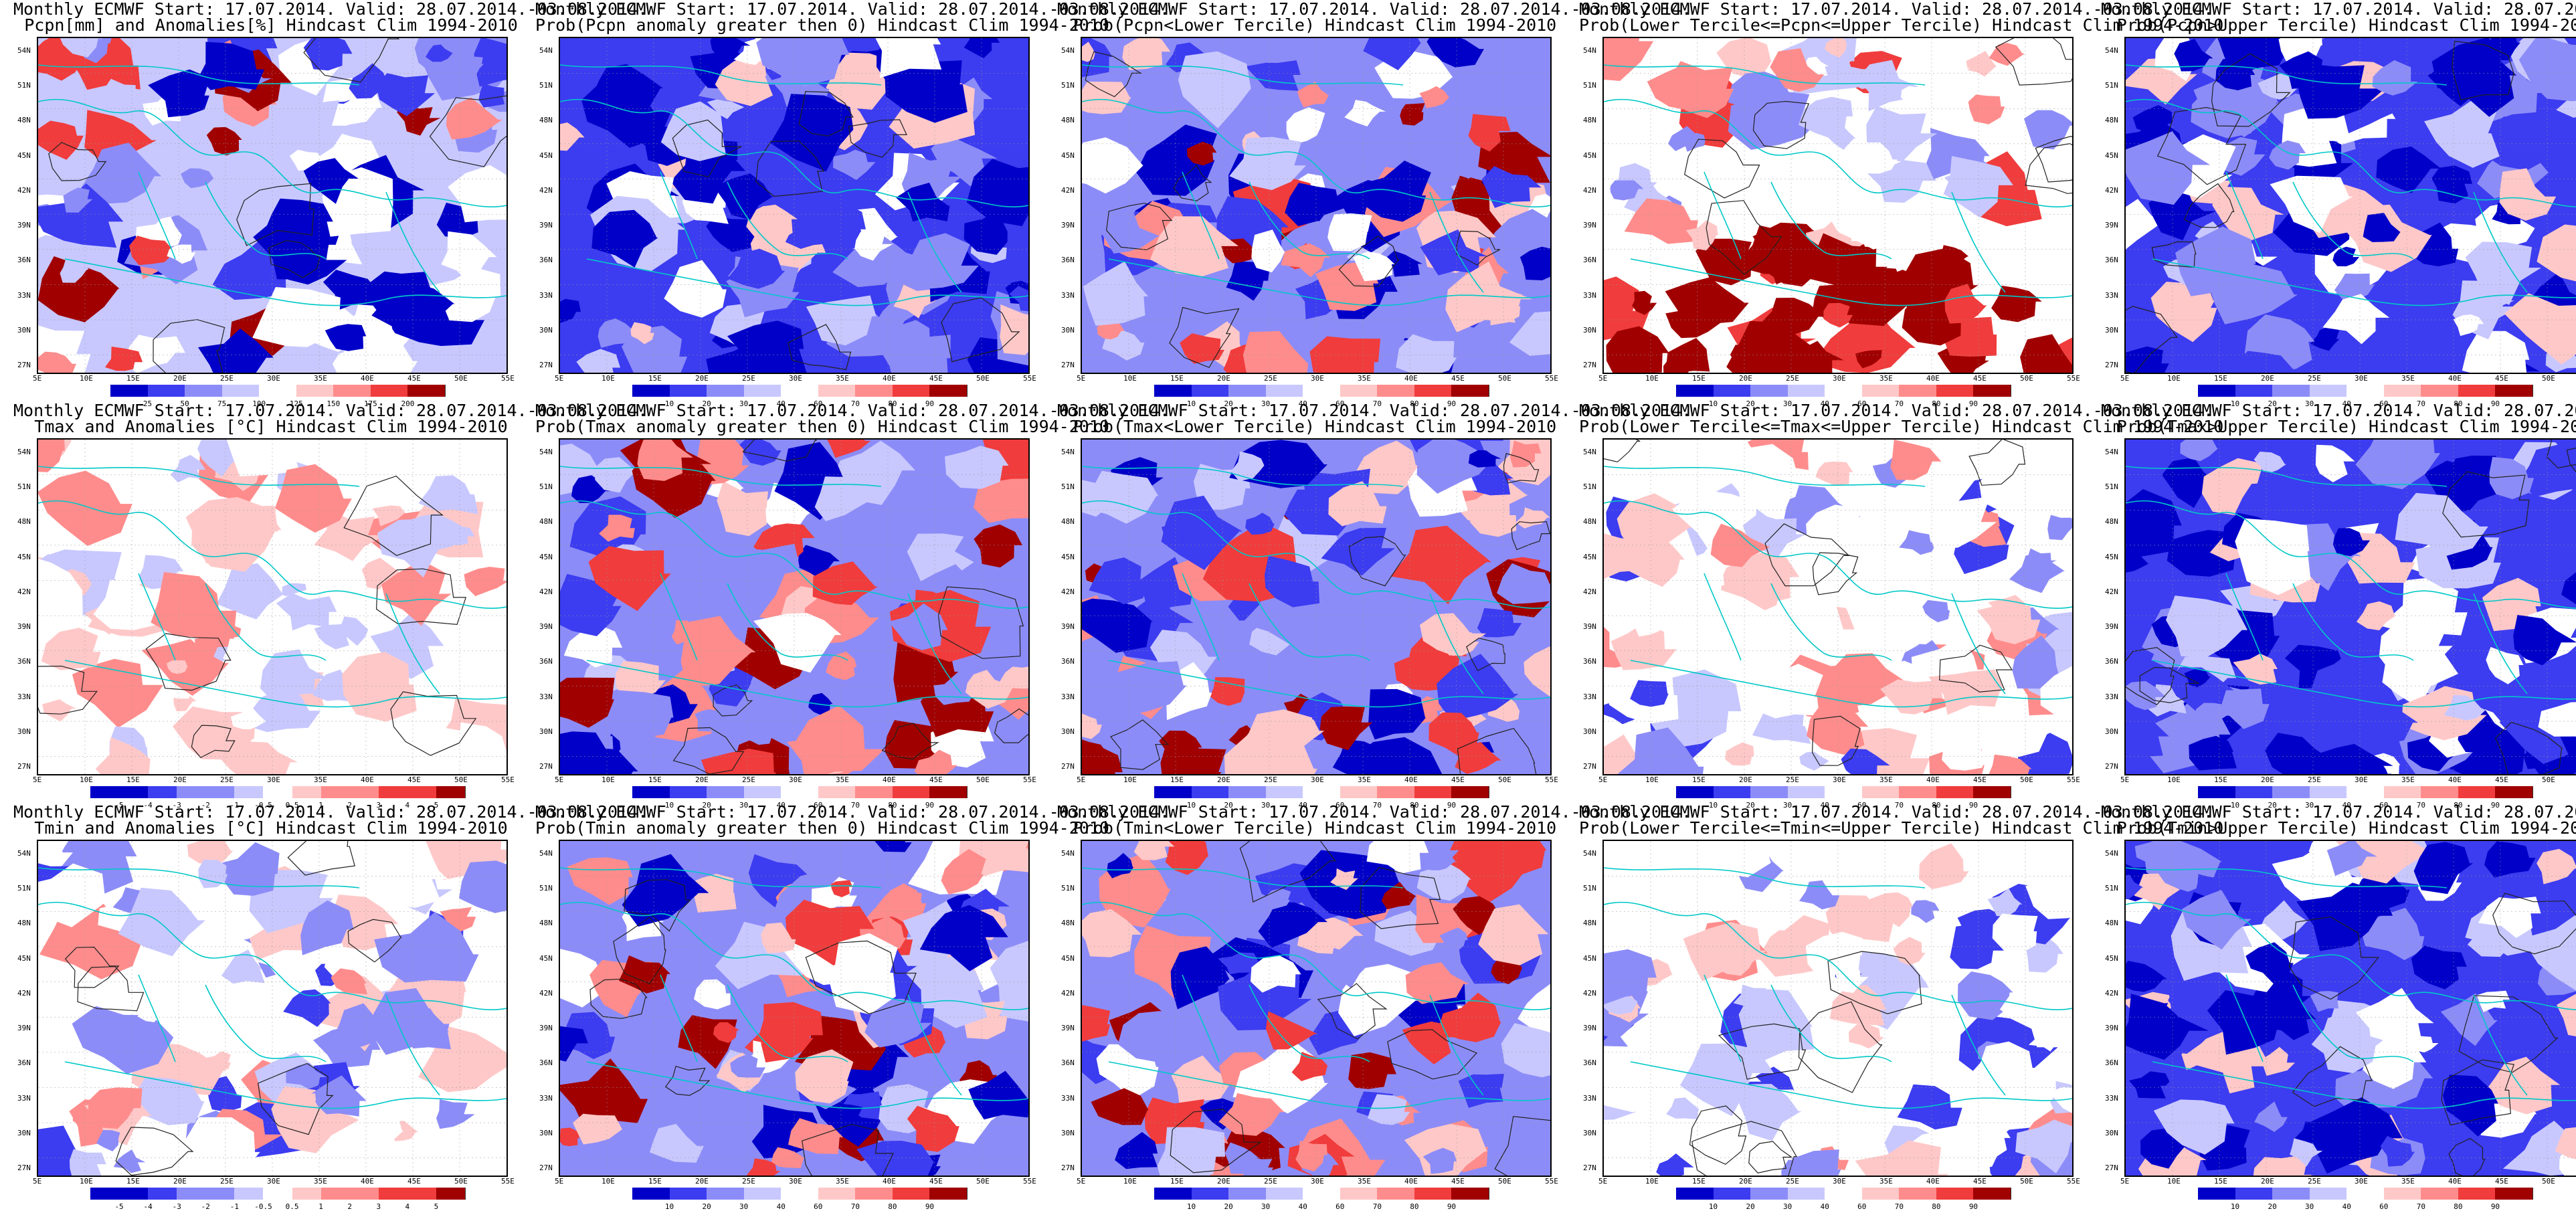  What do you see at coordinates (1589, 661) in the screenshot?
I see `latitude-label: 36N` at bounding box center [1589, 661].